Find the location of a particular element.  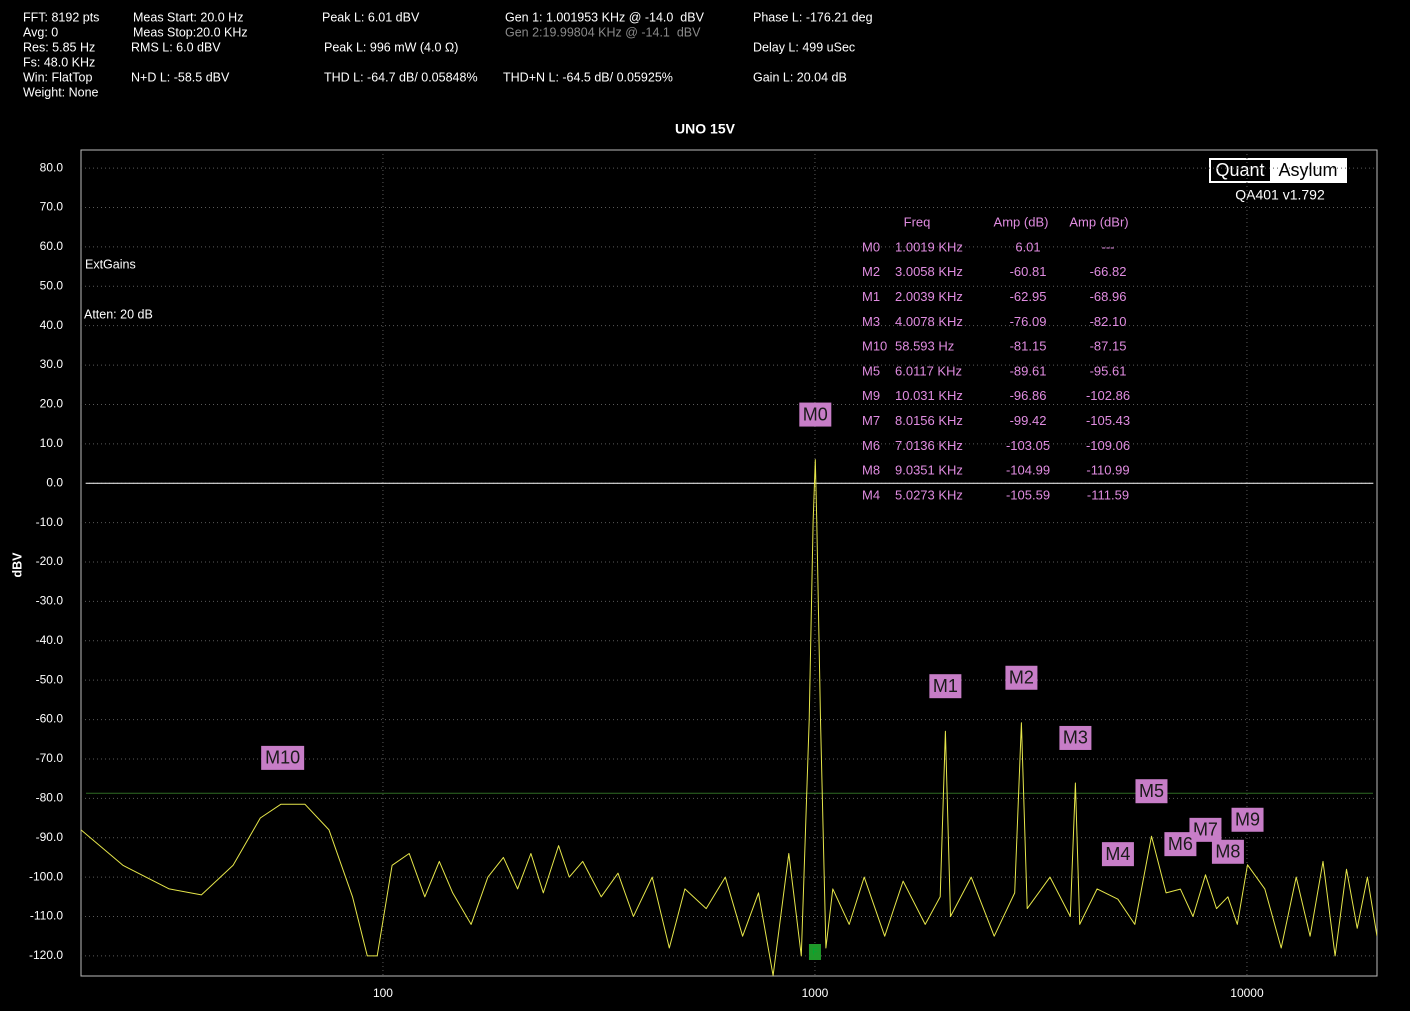

version: QA401 v1.792 is located at coordinates (1280, 195).